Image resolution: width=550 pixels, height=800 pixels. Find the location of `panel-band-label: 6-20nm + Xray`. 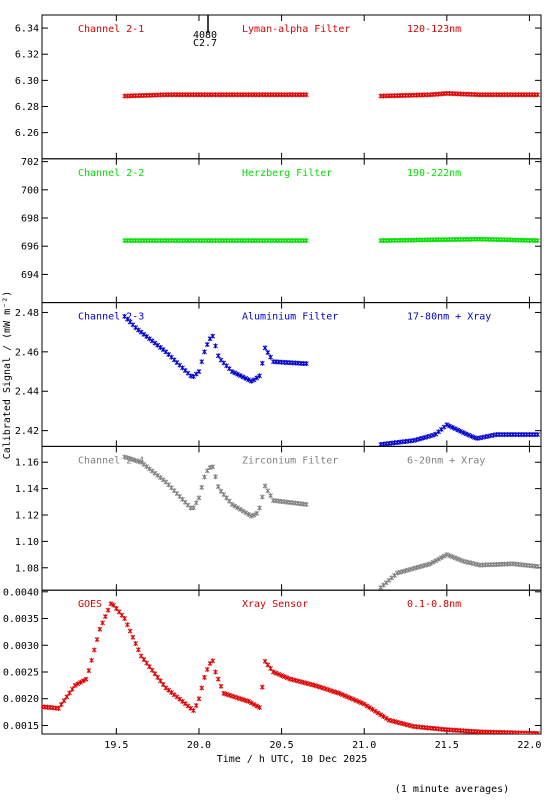

panel-band-label: 6-20nm + Xray is located at coordinates (446, 460).